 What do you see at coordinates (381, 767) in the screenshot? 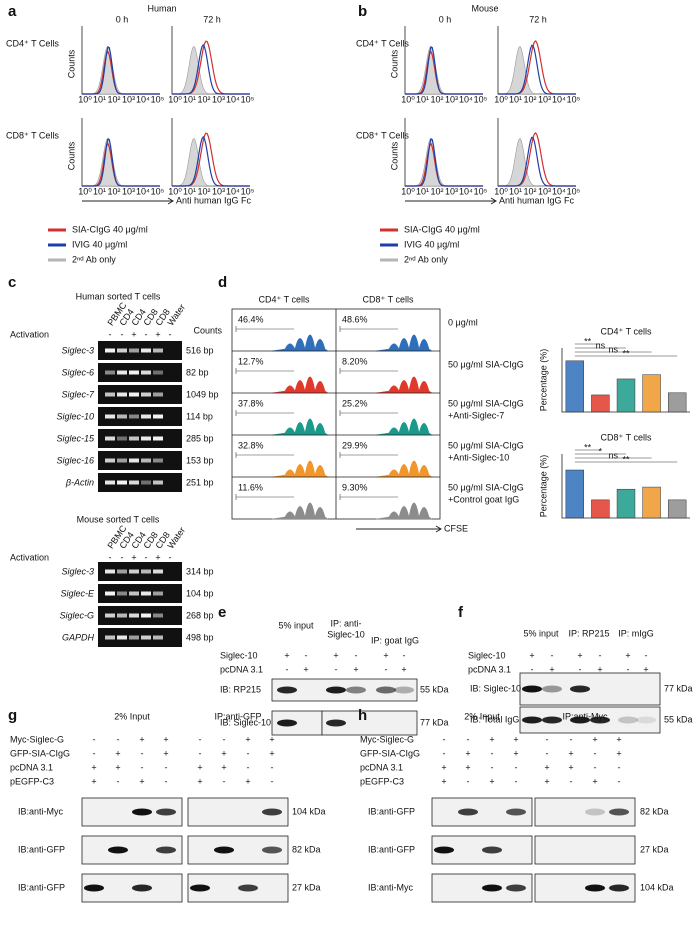
I see `condition-name: pcDNA 3.1` at bounding box center [381, 767].